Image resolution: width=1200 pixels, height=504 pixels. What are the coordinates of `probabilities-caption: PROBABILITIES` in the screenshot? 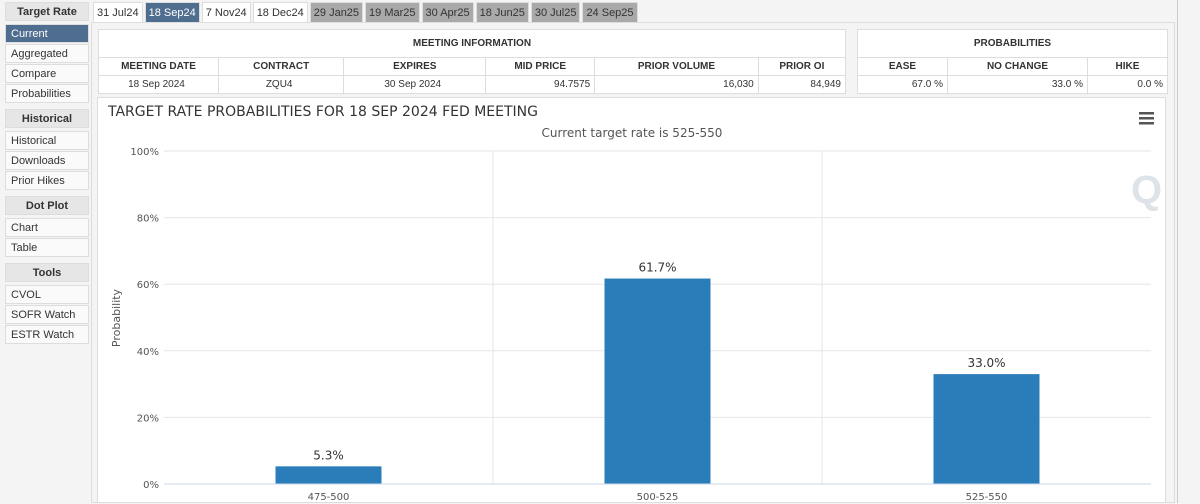 It's located at (1012, 43).